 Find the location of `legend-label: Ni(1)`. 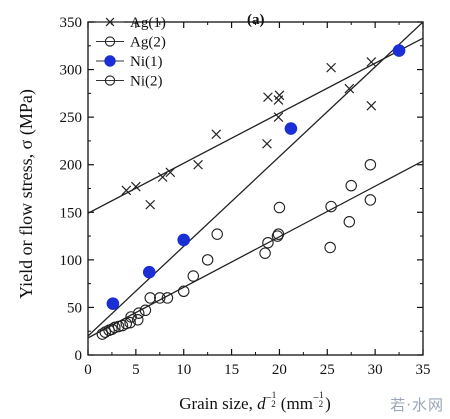

legend-label: Ni(1) is located at coordinates (146, 62).